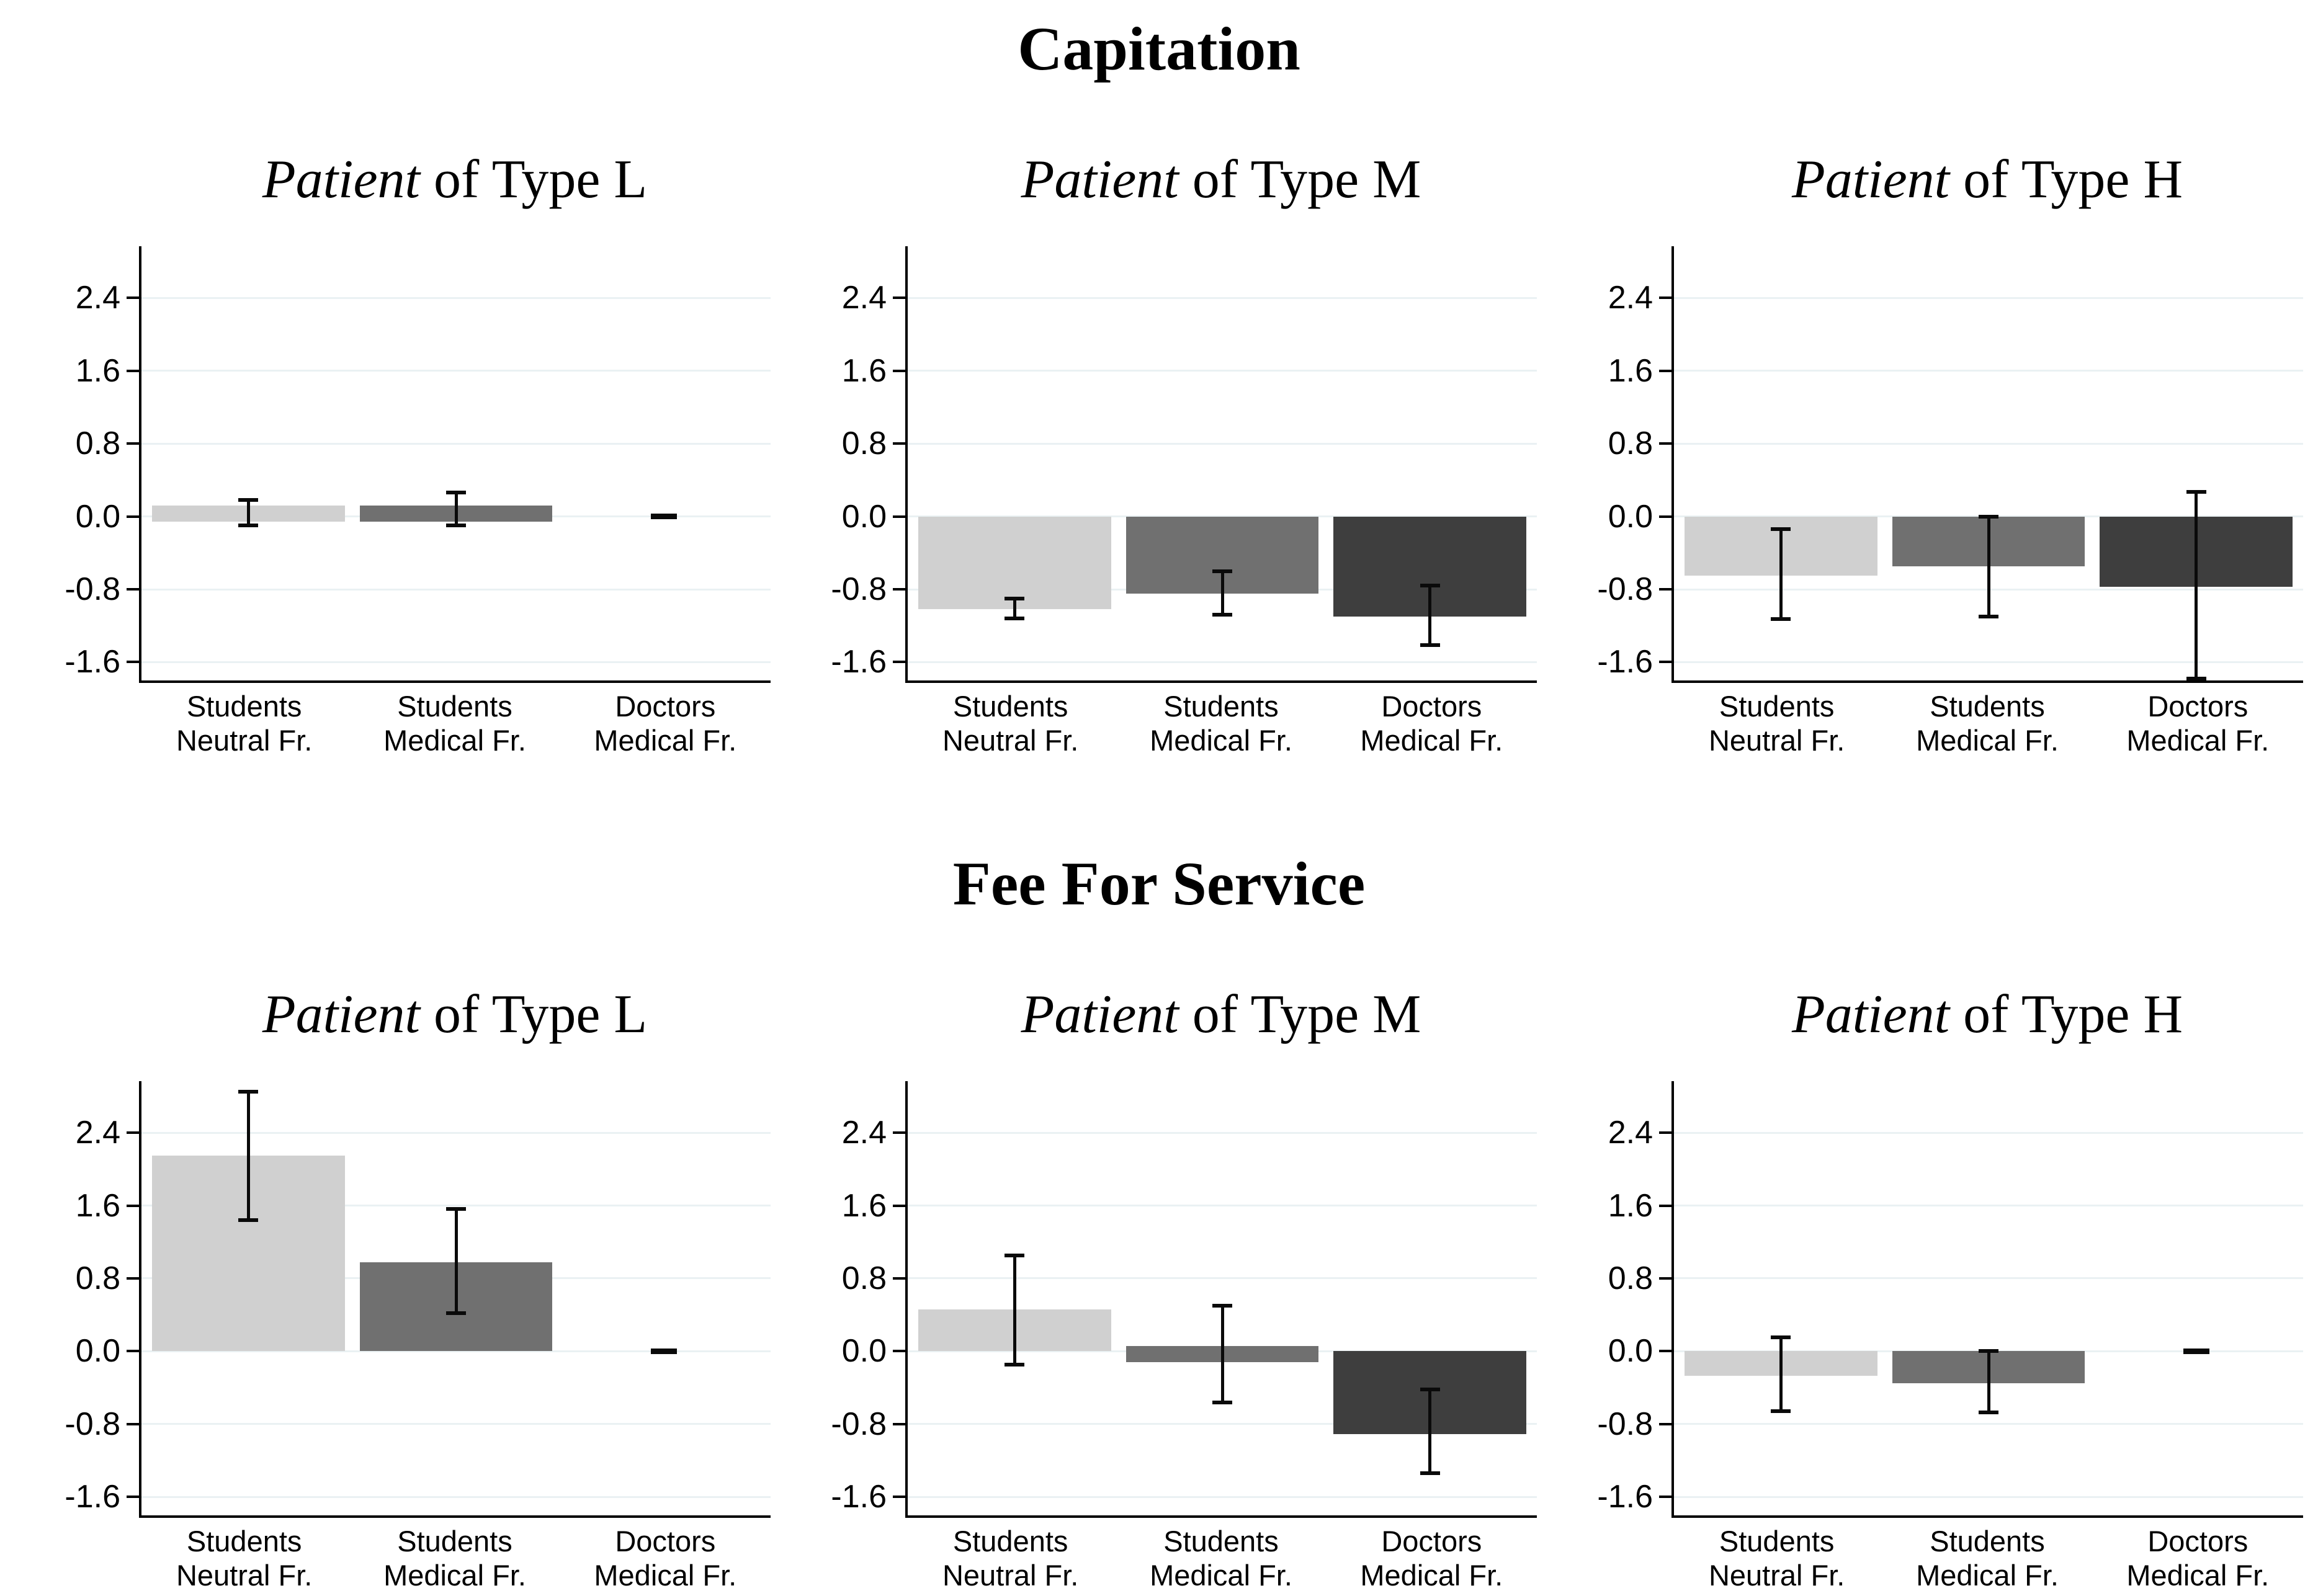 The height and width of the screenshot is (1596, 2318). I want to click on bar-students-neutral-fr, so click(1015, 563).